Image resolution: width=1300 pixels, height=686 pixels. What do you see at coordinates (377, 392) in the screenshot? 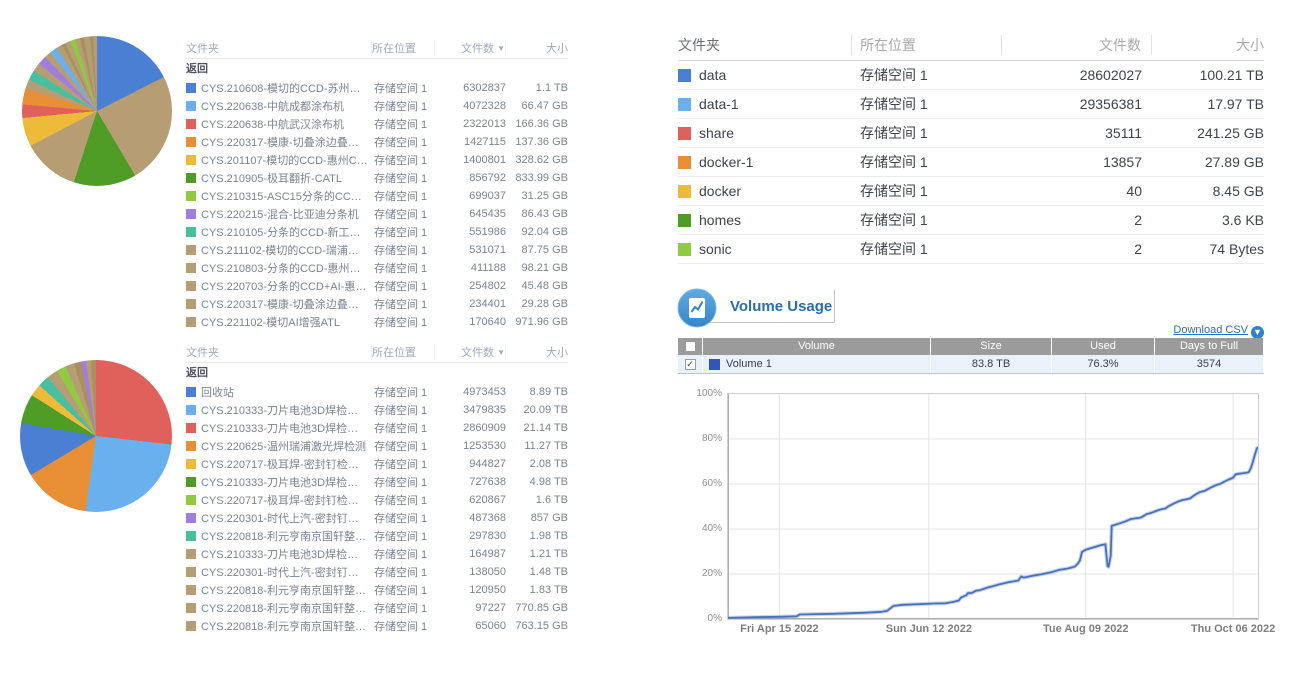
I see `table-row: 回收站 存储空间 1 4973453 8.89 TB` at bounding box center [377, 392].